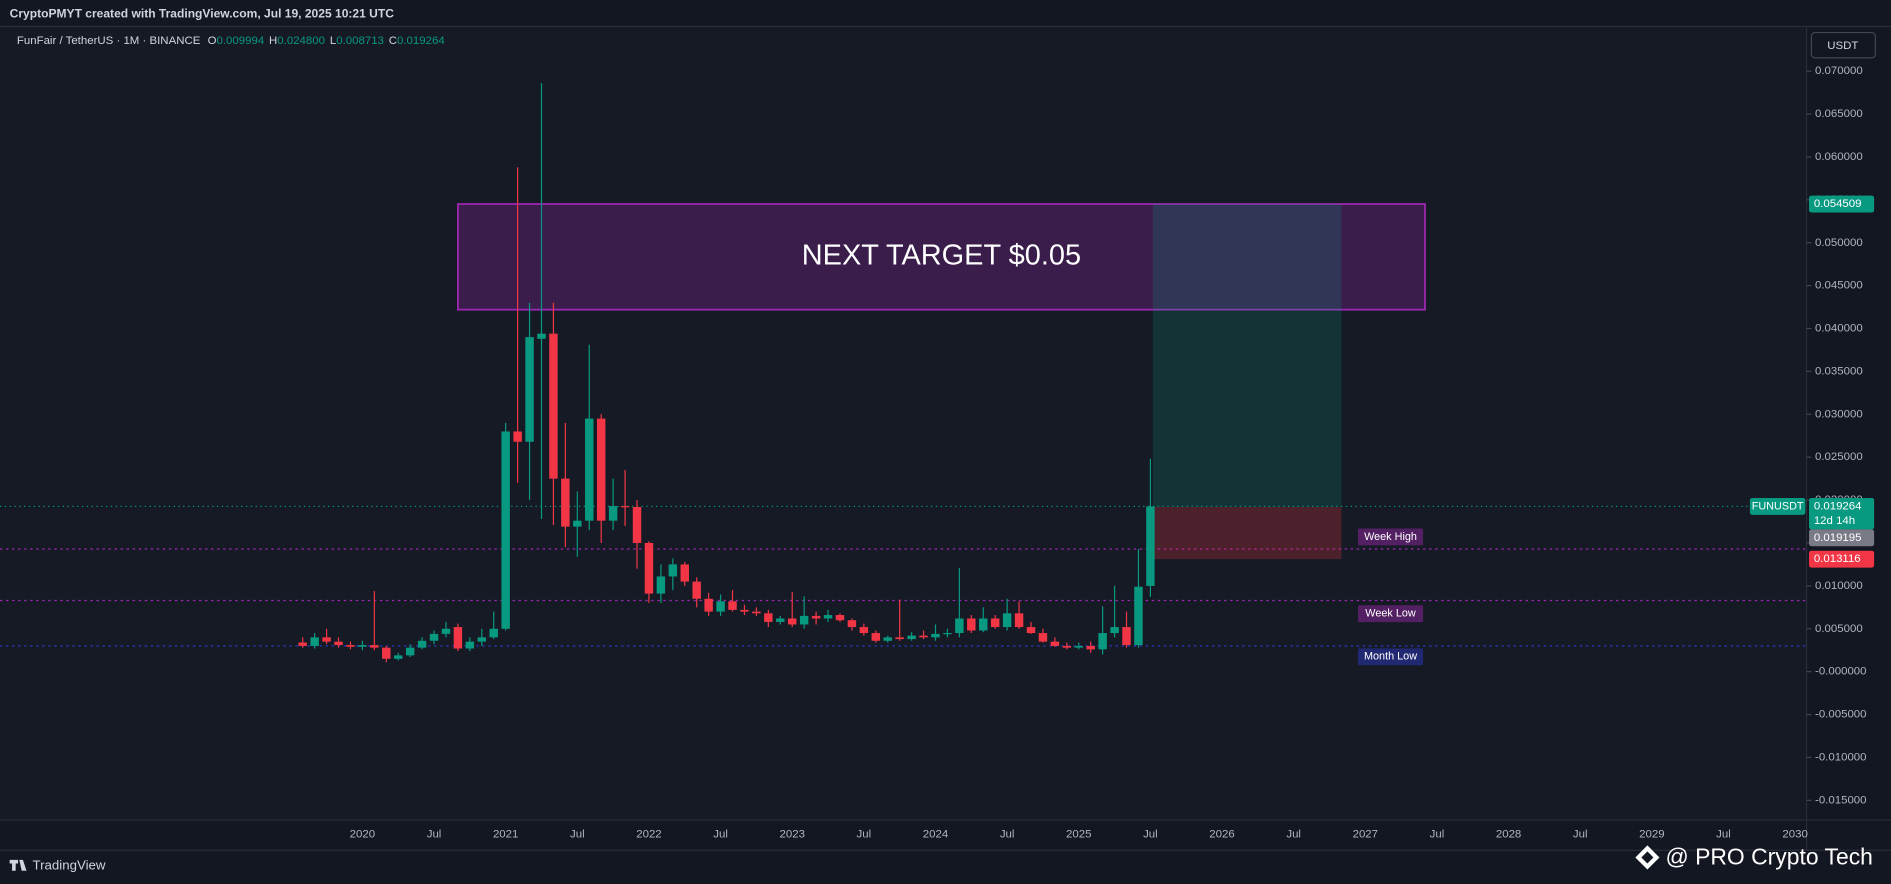 This screenshot has width=1891, height=884. I want to click on currency-button, so click(1843, 45).